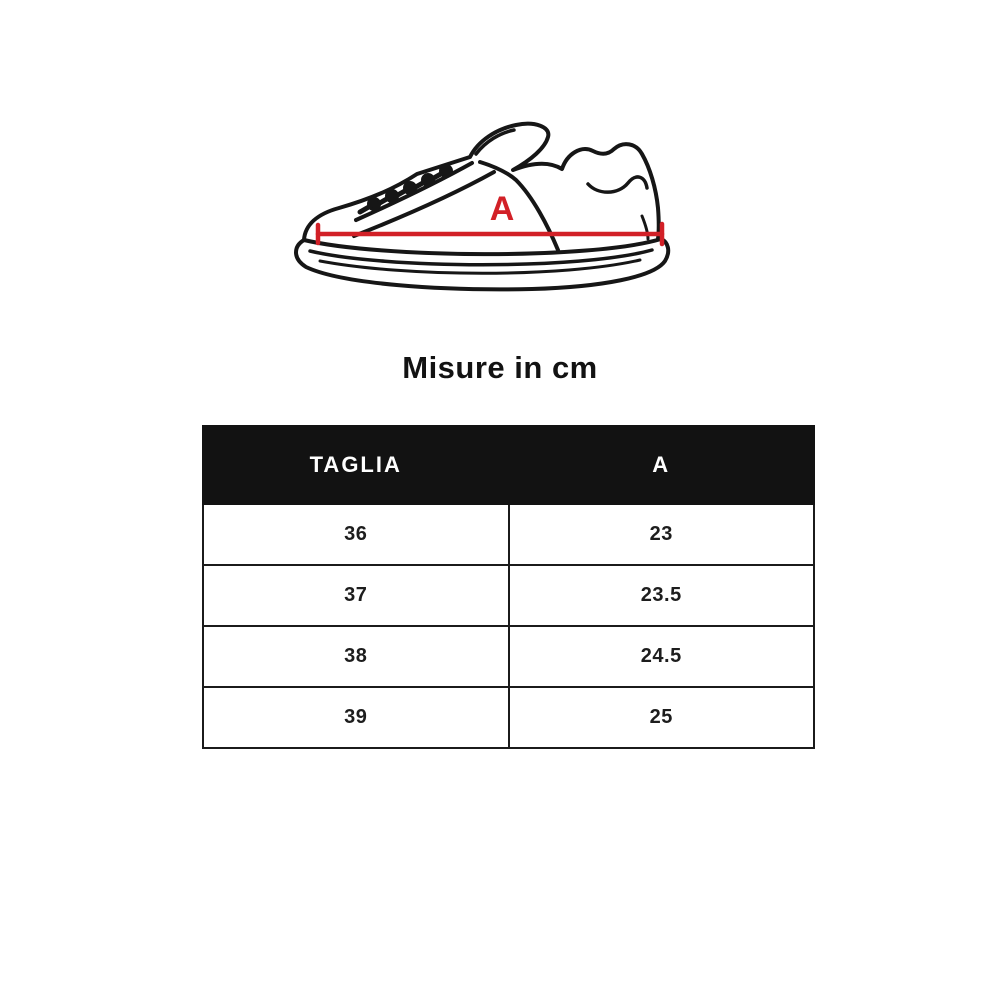 This screenshot has height=1000, width=1000. Describe the element at coordinates (495, 142) in the screenshot. I see `tongue-inner-line` at that location.